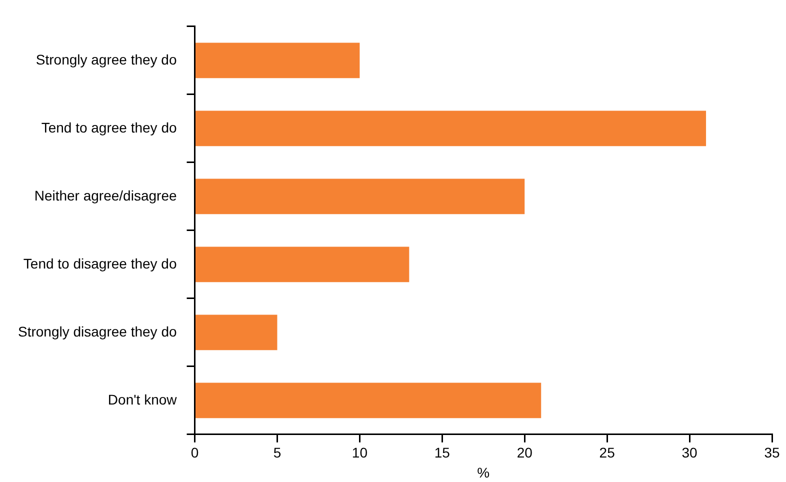  What do you see at coordinates (607, 452) in the screenshot?
I see `x-tick-label: 25` at bounding box center [607, 452].